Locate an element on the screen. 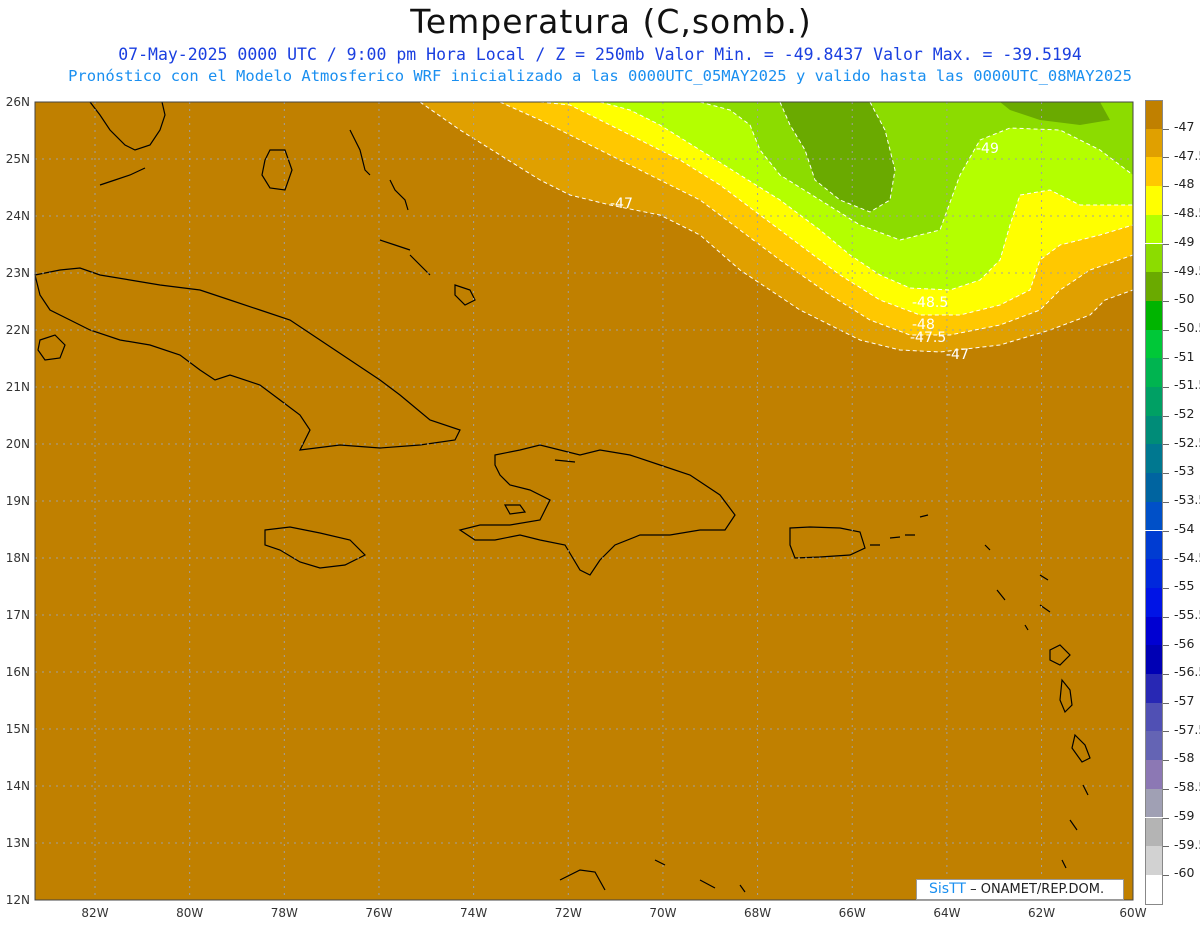 This screenshot has width=1200, height=927. lon-tick-label: 80W is located at coordinates (189, 913).